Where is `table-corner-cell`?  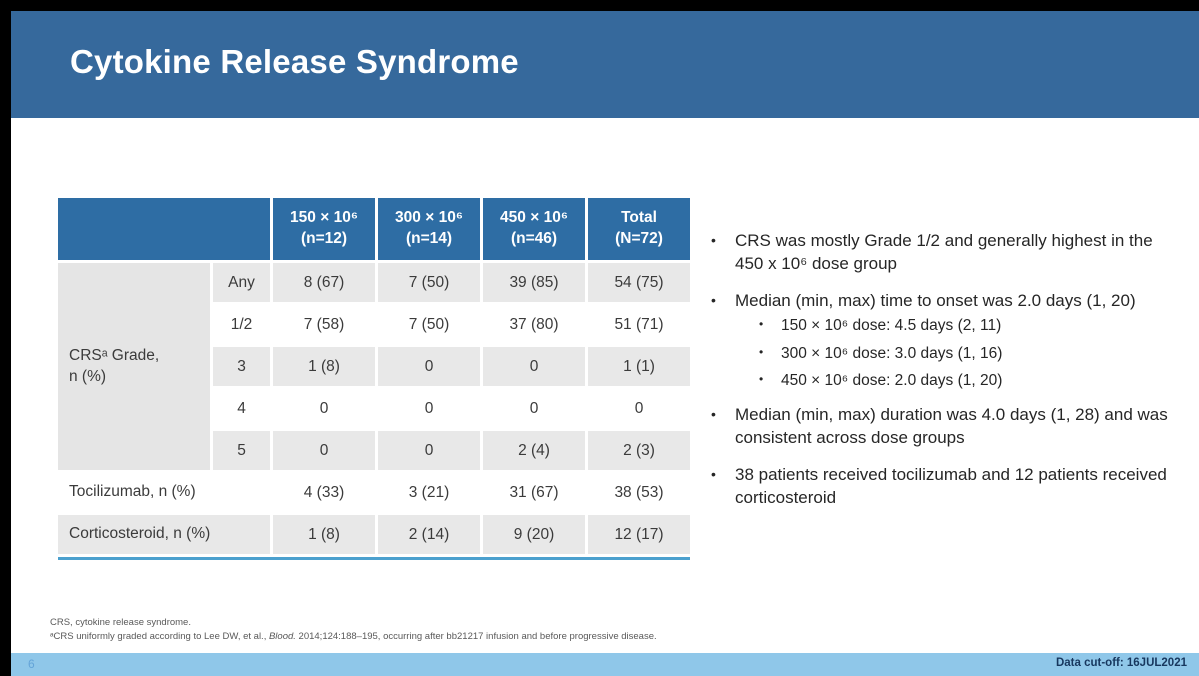
table-corner-cell is located at coordinates (164, 229).